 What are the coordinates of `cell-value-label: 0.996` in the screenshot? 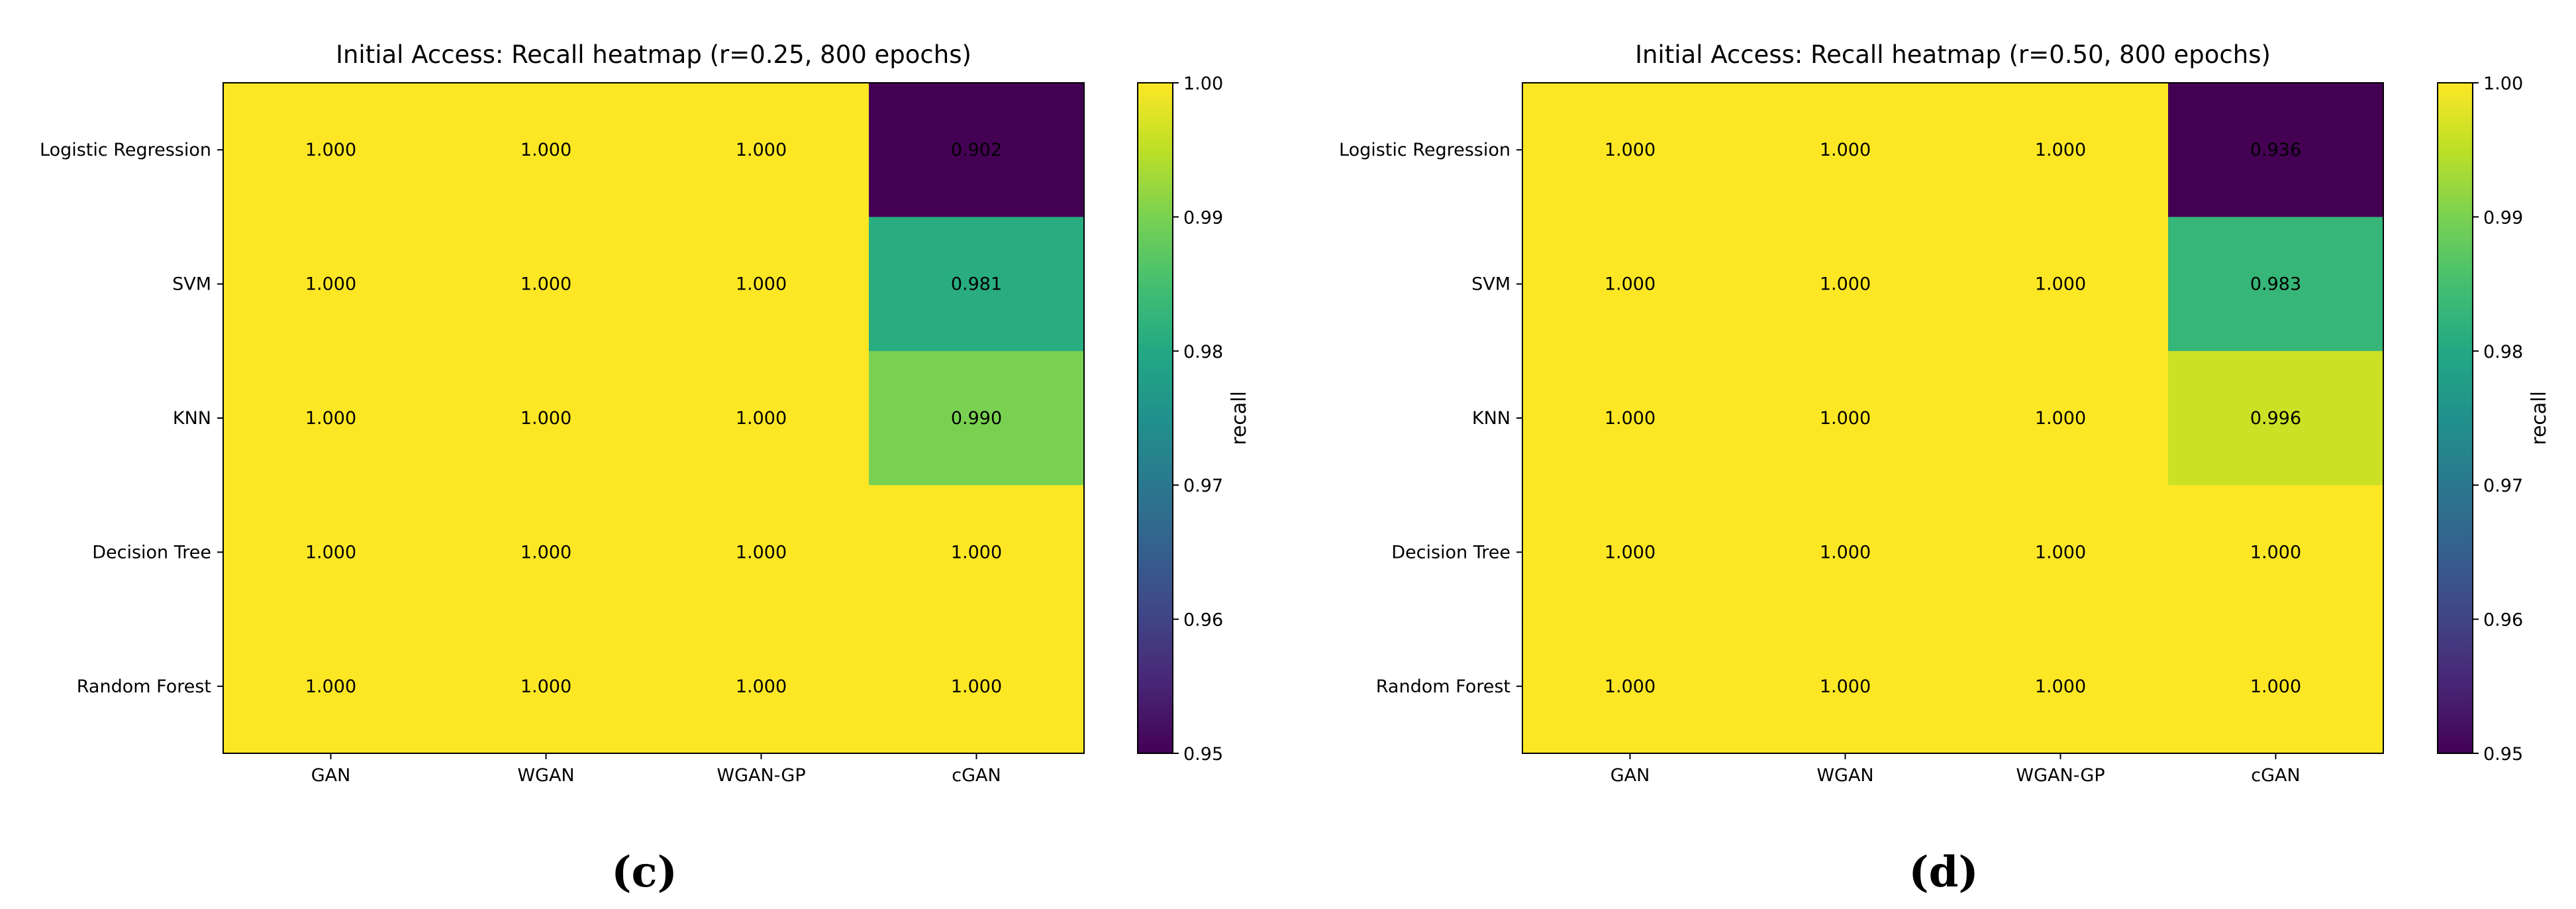 It's located at (2275, 418).